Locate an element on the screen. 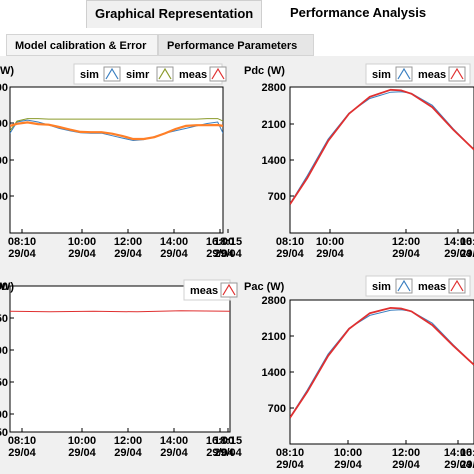 The image size is (474, 474). tab-performance-parameters: Performance Parameters is located at coordinates (236, 45).